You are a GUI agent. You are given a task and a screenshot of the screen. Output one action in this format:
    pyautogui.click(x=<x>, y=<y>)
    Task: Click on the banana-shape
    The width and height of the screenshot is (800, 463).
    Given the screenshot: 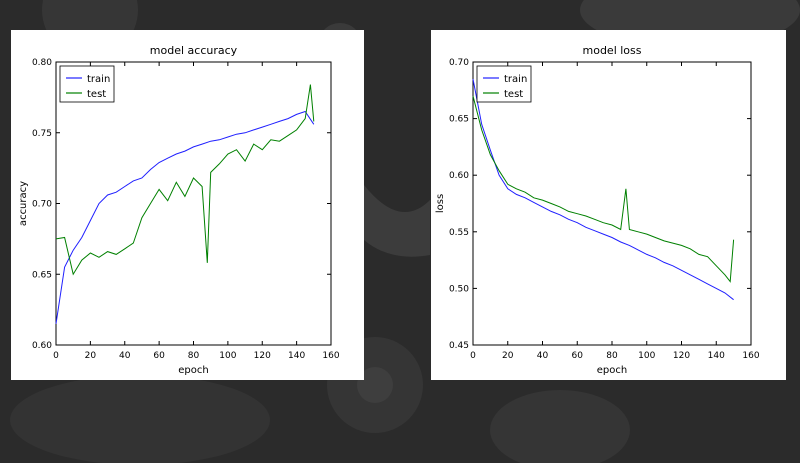 What is the action you would take?
    pyautogui.click(x=140, y=419)
    